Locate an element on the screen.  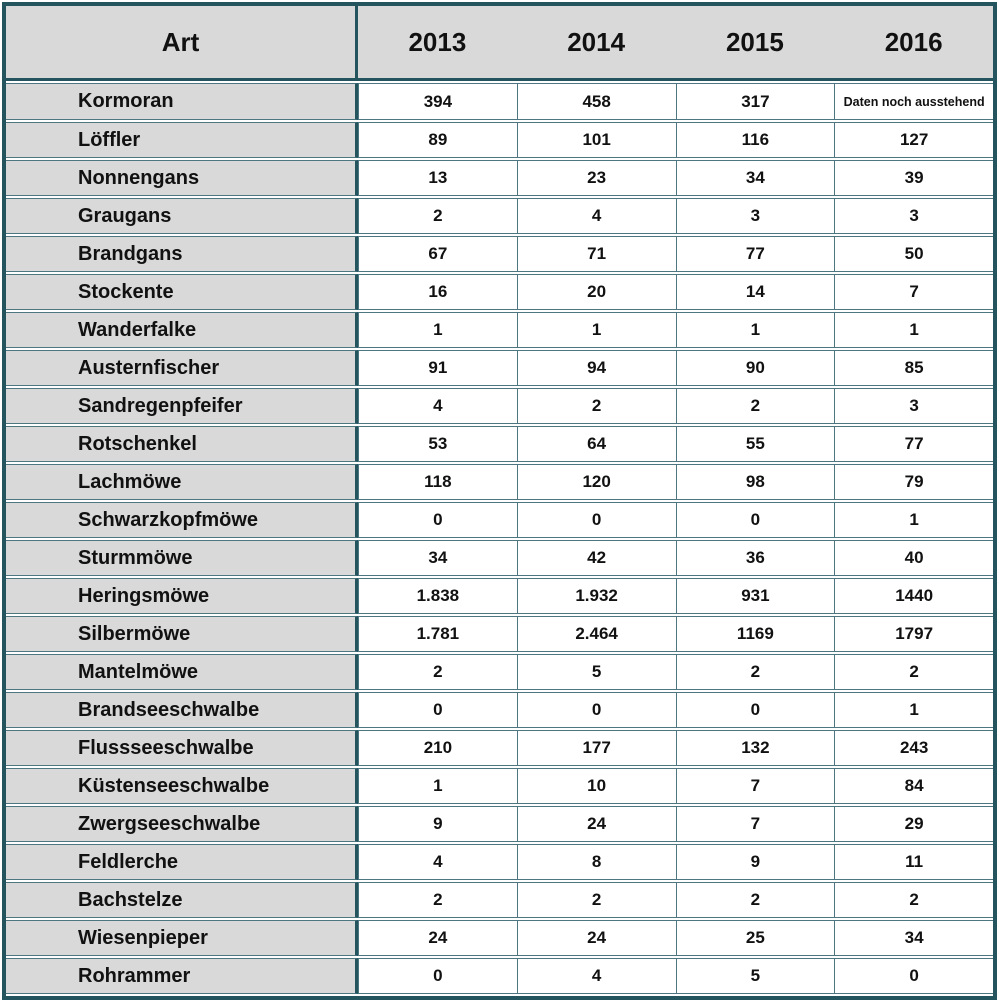
table-row: Lachmöwe 118 120 98 79 is located at coordinates (499, 482).